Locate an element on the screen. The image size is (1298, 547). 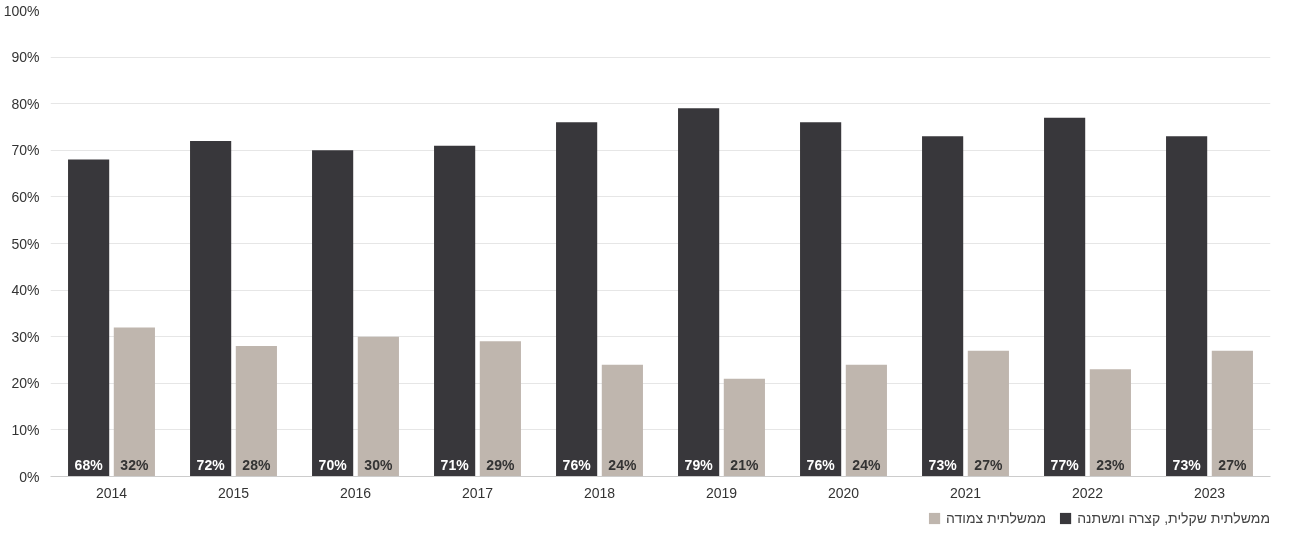
data-label: 77% is located at coordinates (1065, 464).